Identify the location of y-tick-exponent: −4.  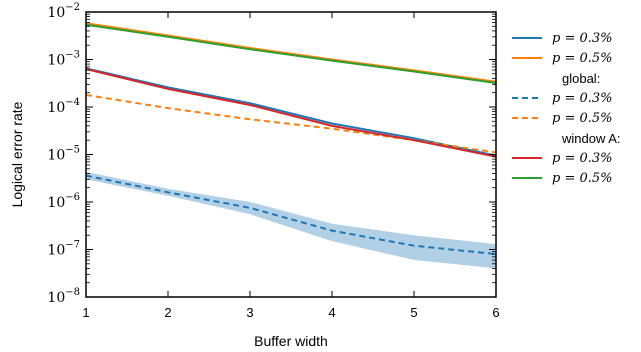
(72, 102).